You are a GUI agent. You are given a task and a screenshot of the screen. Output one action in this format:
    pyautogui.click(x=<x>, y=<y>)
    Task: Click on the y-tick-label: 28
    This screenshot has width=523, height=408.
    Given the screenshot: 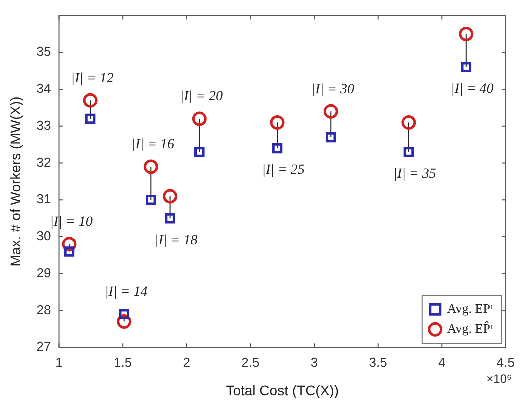 What is the action you would take?
    pyautogui.click(x=44, y=310)
    